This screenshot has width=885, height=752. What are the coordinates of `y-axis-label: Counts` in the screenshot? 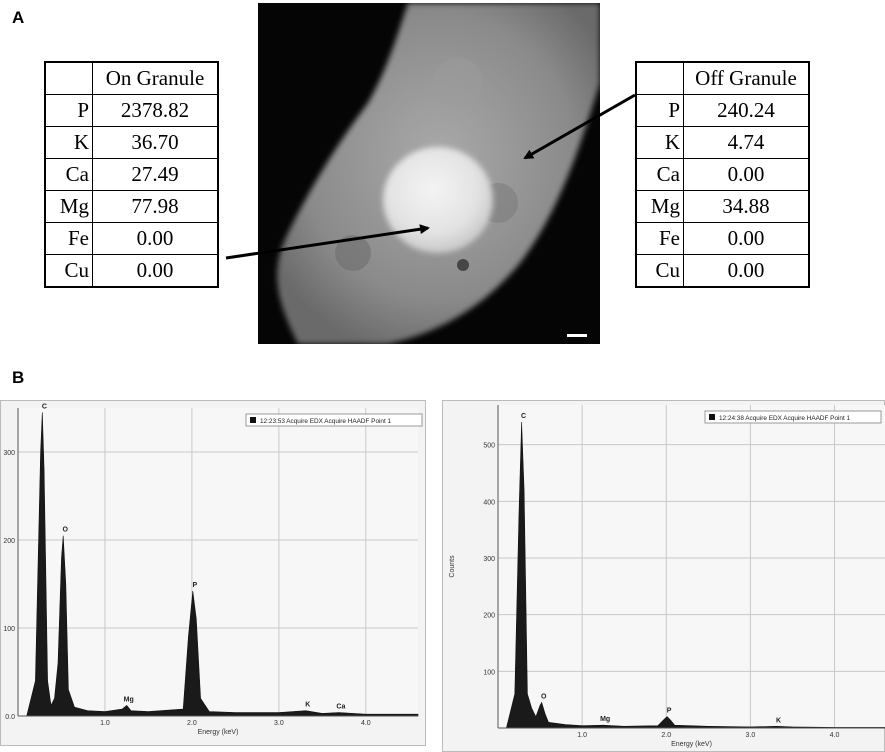 It's located at (452, 566).